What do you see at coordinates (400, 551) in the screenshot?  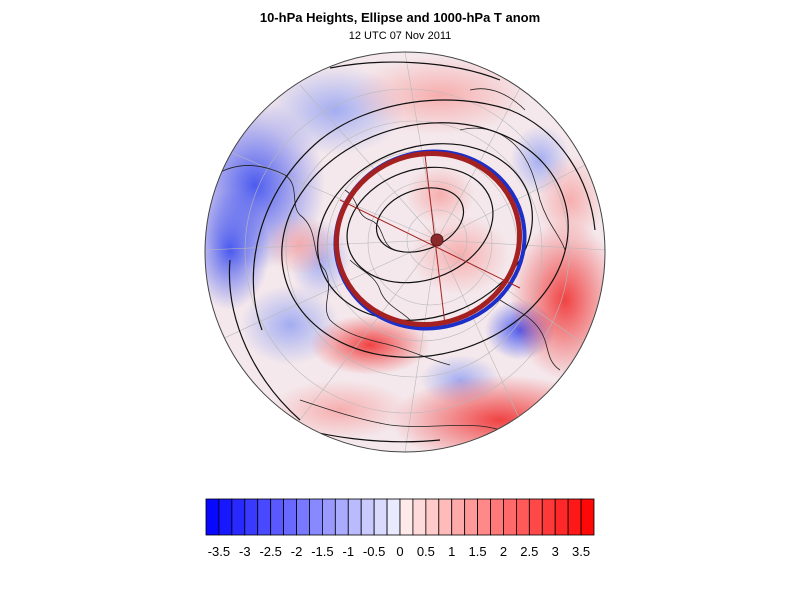 I see `colorbar-tick-label: 0` at bounding box center [400, 551].